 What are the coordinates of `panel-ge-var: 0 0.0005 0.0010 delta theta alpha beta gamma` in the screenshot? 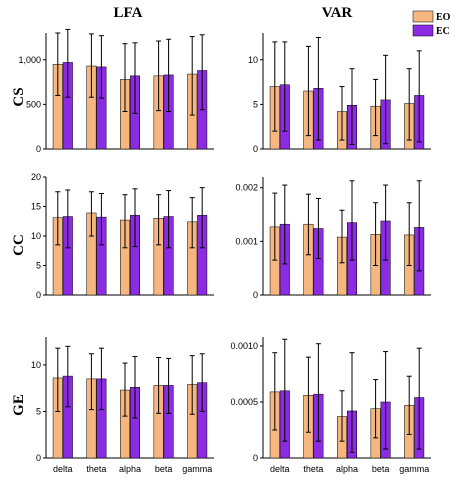 It's located at (330, 405).